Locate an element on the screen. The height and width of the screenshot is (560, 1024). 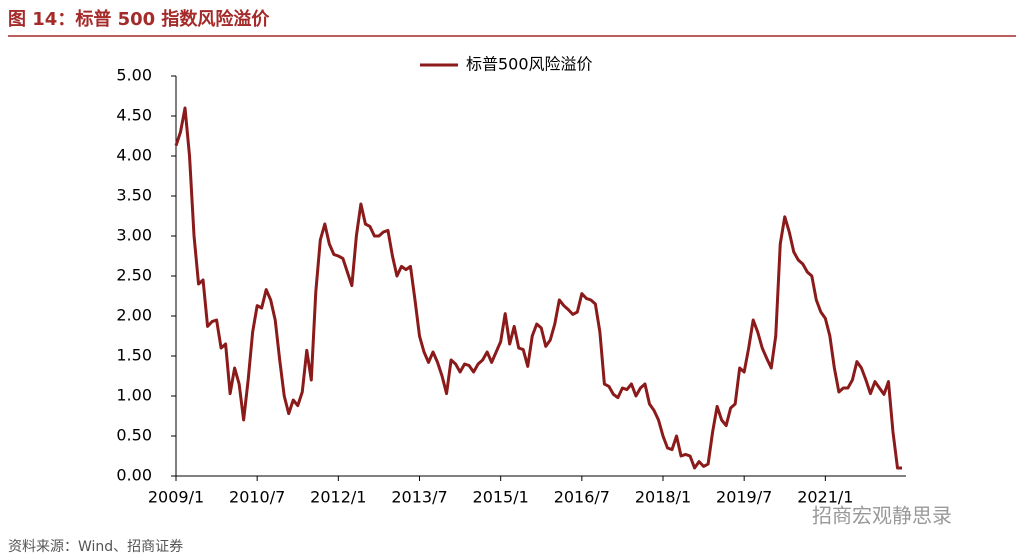
x-tick-label: 2019/7 is located at coordinates (744, 497).